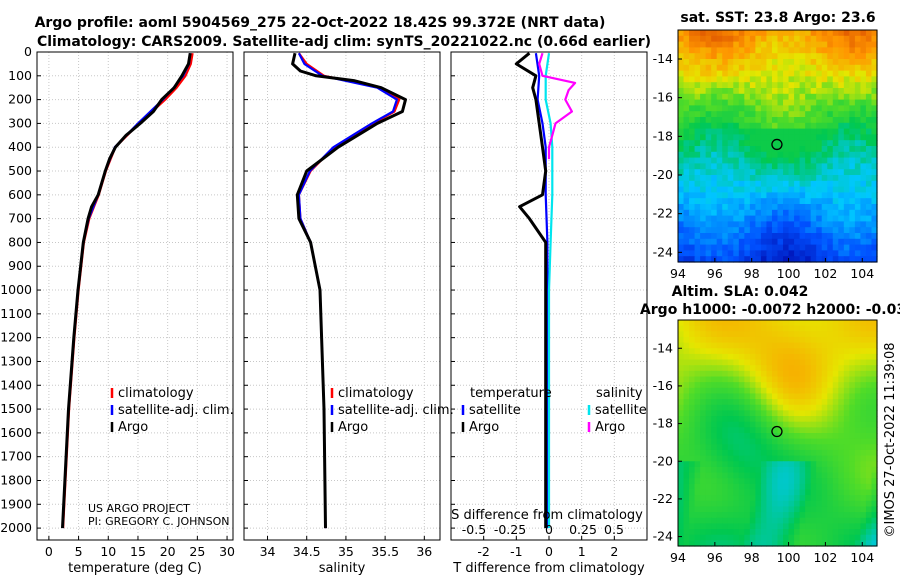 The width and height of the screenshot is (900, 580). What do you see at coordinates (20, 265) in the screenshot?
I see `y-tick-label: 900` at bounding box center [20, 265].